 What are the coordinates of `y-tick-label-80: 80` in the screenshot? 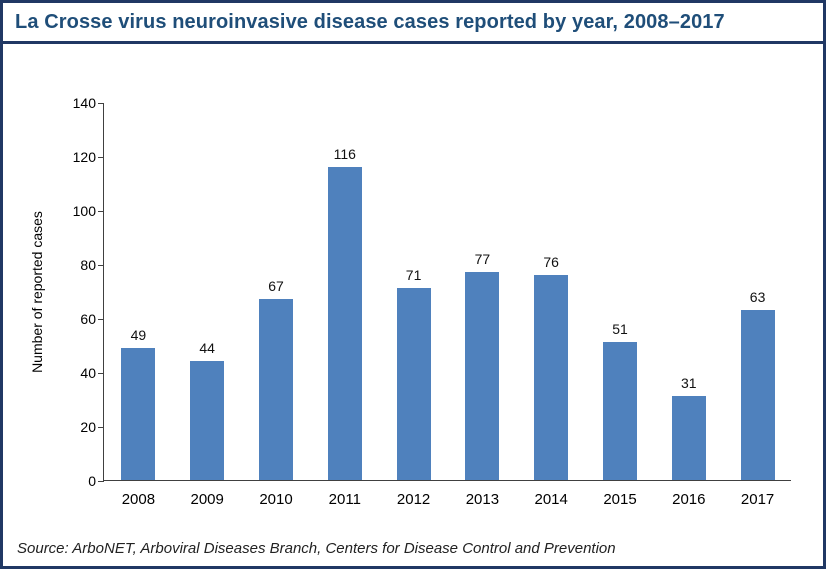 It's located at (88, 265).